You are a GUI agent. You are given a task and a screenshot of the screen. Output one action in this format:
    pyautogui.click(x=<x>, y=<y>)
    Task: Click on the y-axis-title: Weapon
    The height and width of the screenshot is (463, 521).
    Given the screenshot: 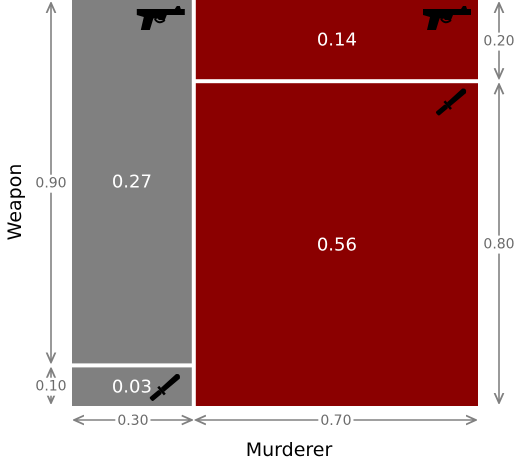 What is the action you would take?
    pyautogui.click(x=15, y=202)
    